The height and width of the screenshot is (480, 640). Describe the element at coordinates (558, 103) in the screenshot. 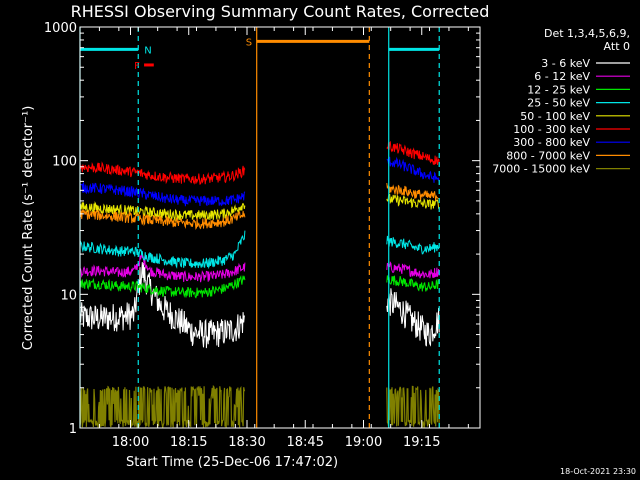

I see `legend-label: 25 - 50 keV` at that location.